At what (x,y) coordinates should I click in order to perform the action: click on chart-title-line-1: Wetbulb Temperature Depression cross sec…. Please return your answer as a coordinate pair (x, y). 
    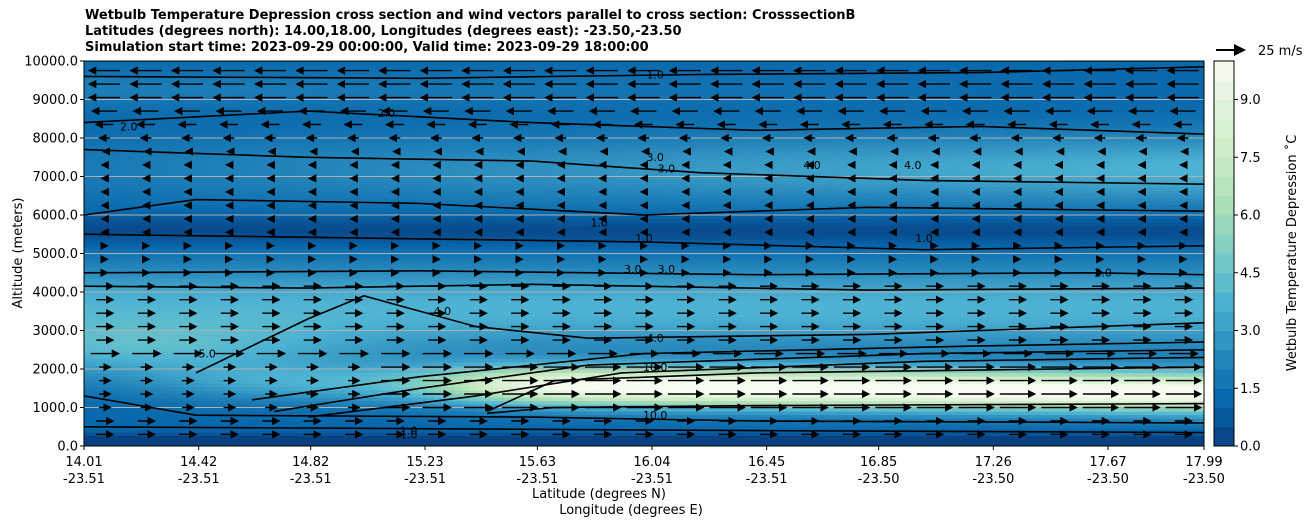
    Looking at the image, I should click on (470, 15).